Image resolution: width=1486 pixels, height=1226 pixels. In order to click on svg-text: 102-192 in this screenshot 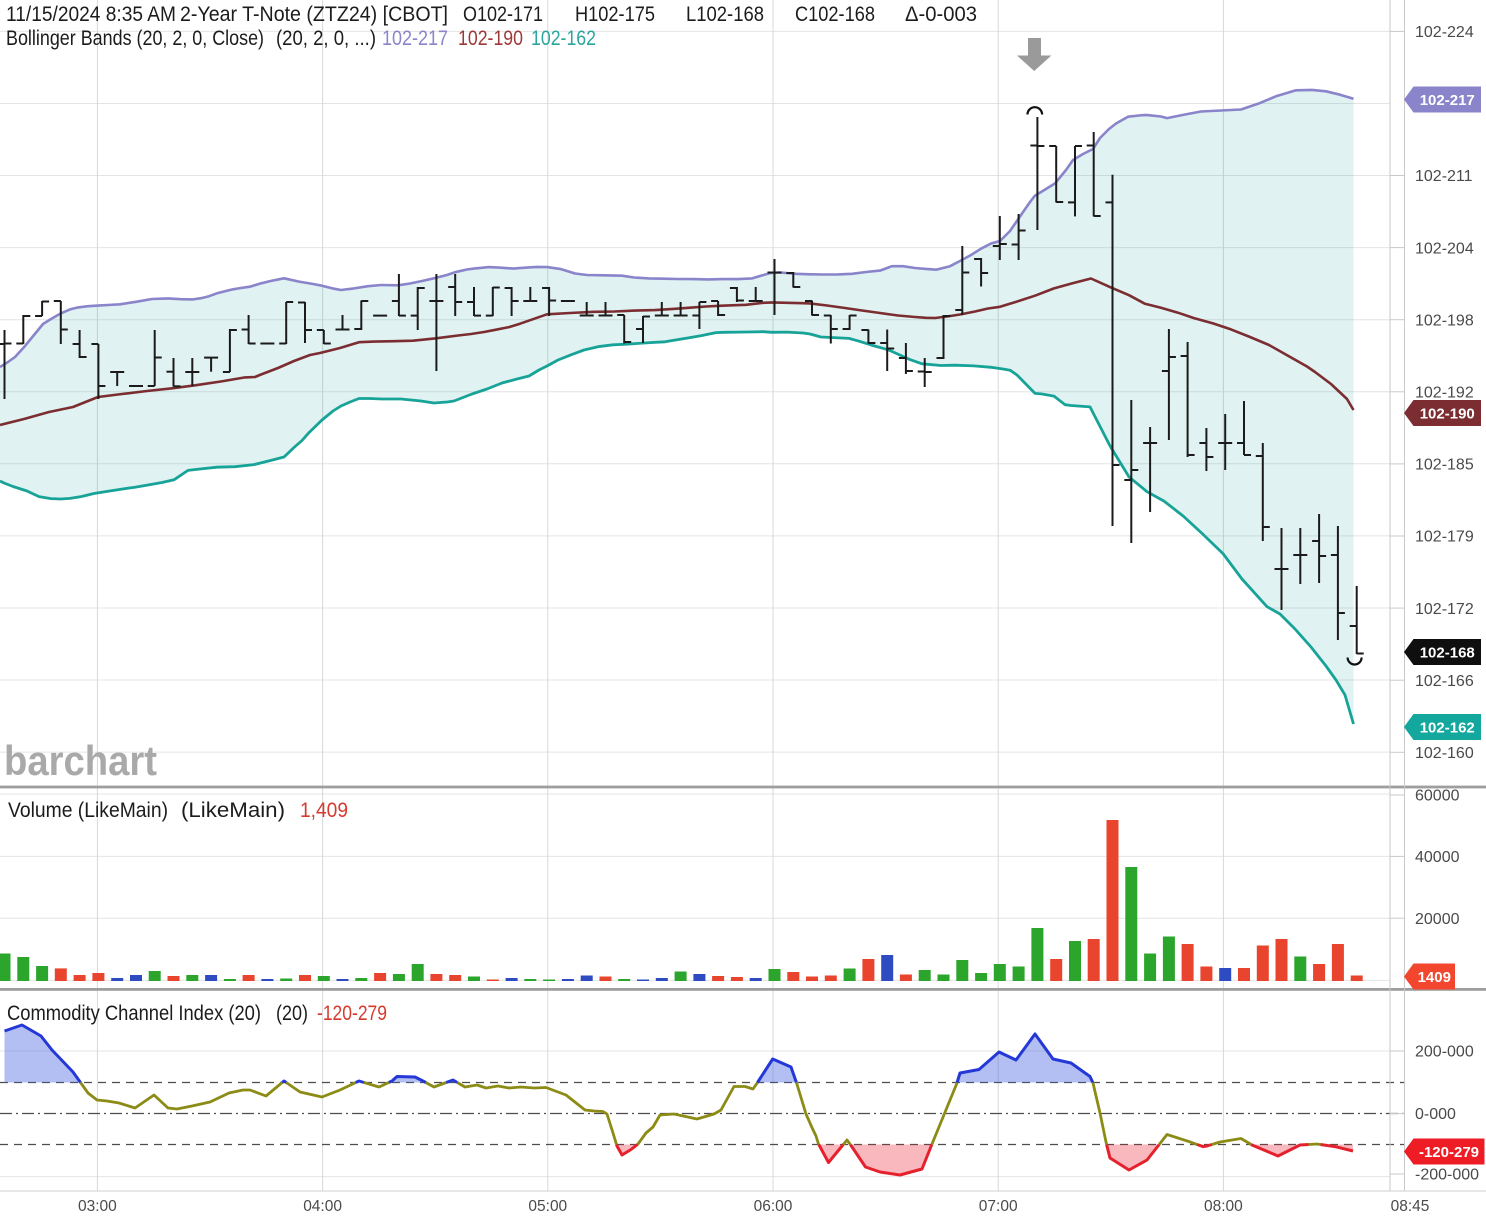, I will do `click(1444, 393)`.